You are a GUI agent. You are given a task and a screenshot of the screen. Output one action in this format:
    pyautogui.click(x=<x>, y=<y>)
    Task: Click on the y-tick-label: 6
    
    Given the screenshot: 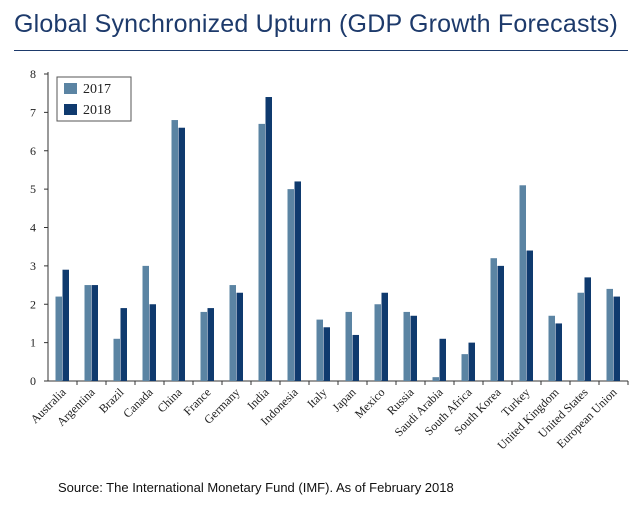 What is the action you would take?
    pyautogui.click(x=33, y=151)
    